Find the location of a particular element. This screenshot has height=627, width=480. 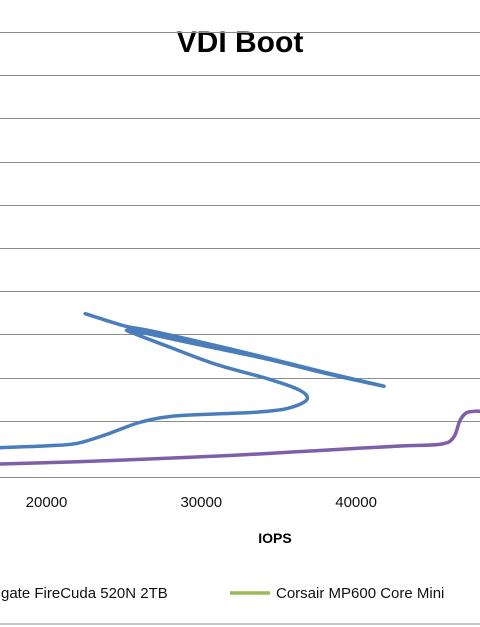

x-axis-title: IOPS is located at coordinates (274, 538).